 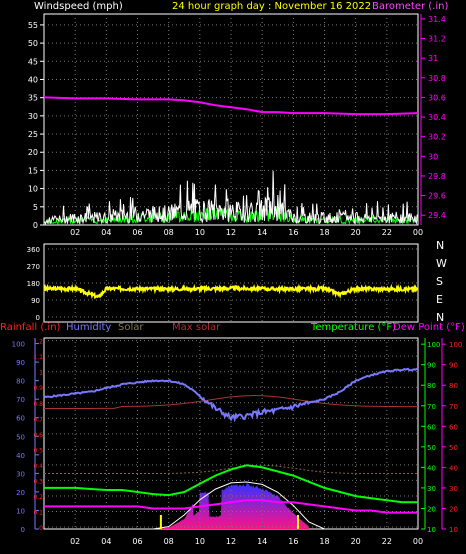 I want to click on barometer-tick-label: 31, so click(x=433, y=58).